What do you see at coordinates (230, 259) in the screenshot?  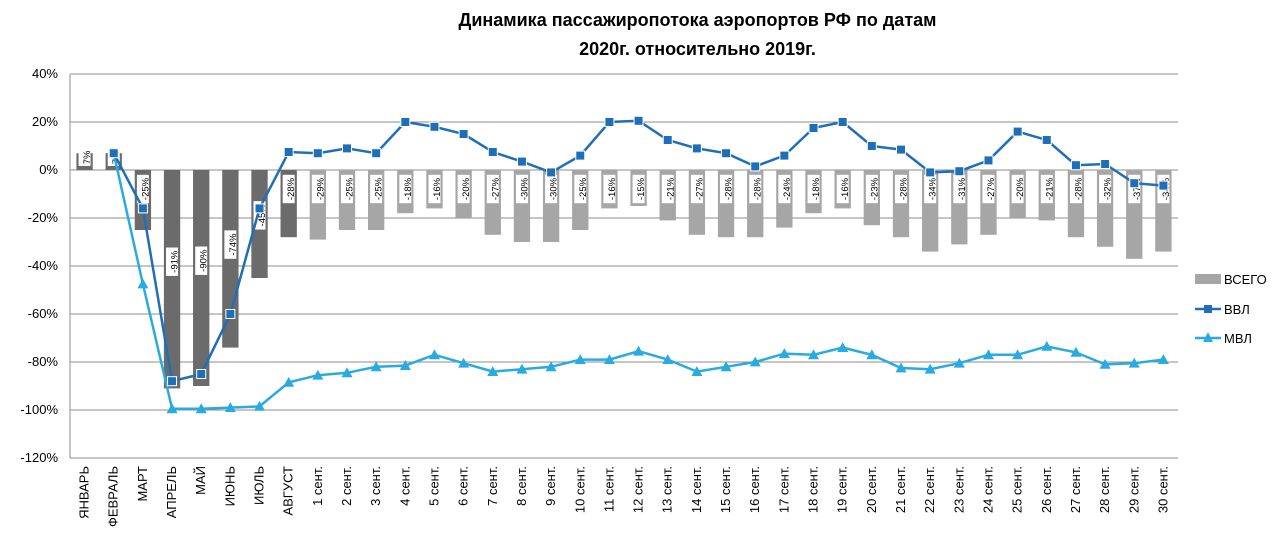 I see `bar-vsego` at bounding box center [230, 259].